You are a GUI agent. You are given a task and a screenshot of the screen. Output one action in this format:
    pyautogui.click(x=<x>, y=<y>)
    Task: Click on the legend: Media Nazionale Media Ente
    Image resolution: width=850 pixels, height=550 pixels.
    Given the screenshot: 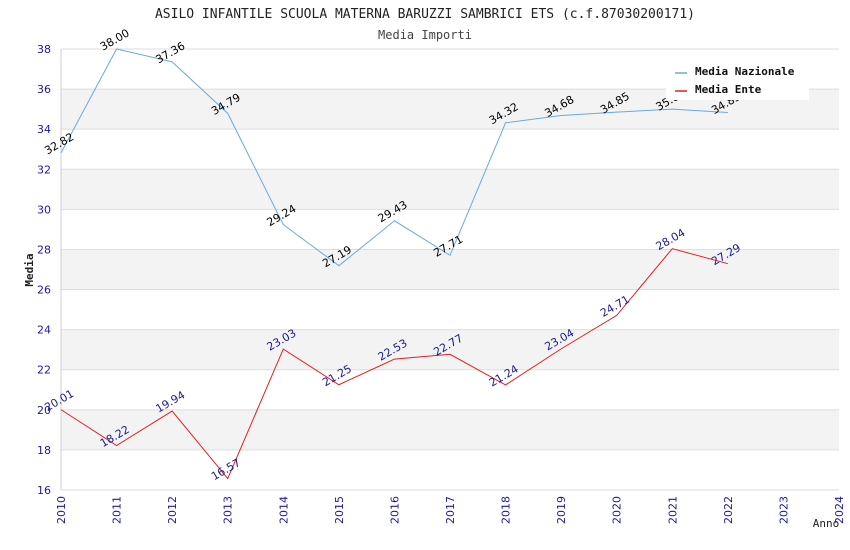 What is the action you would take?
    pyautogui.click(x=737, y=79)
    